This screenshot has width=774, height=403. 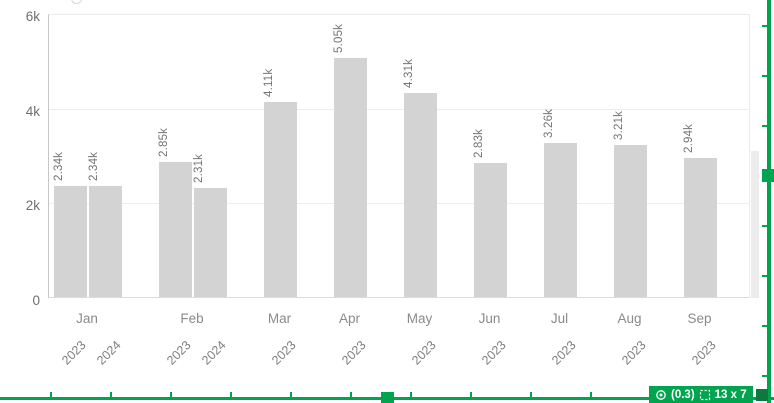 What do you see at coordinates (350, 177) in the screenshot?
I see `bar-apr-2023` at bounding box center [350, 177].